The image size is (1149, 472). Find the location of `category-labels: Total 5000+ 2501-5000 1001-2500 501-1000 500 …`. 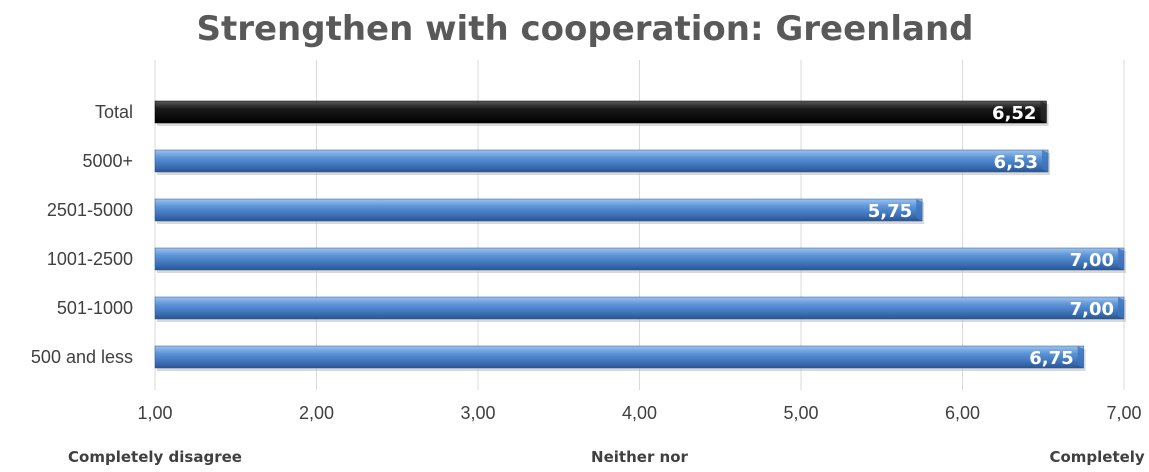

category-labels: Total 5000+ 2501-5000 1001-2500 501-1000 500 … is located at coordinates (82, 234).